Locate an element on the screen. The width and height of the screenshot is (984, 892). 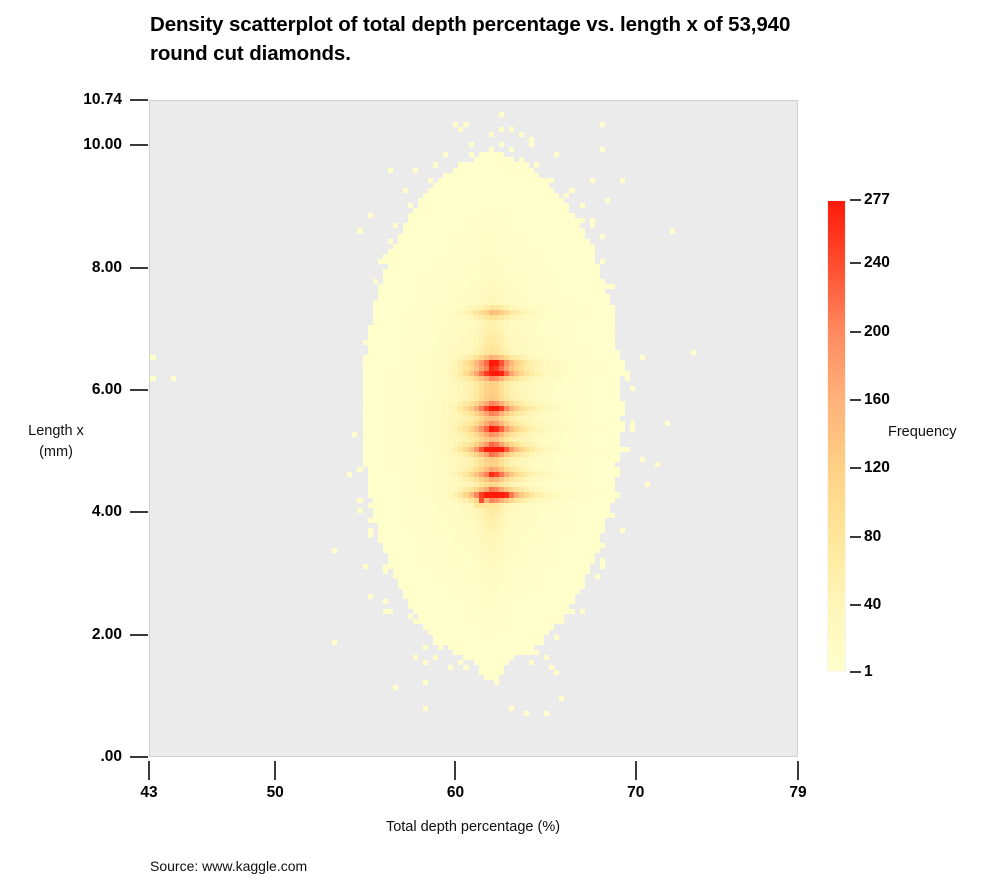
colorbar is located at coordinates (836, 436).